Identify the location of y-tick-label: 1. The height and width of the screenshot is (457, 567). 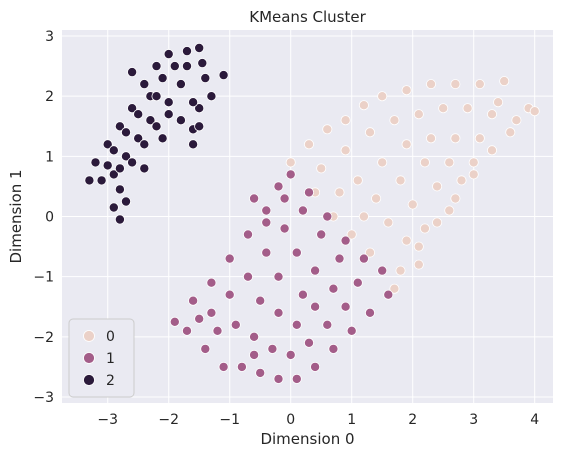
(49, 157).